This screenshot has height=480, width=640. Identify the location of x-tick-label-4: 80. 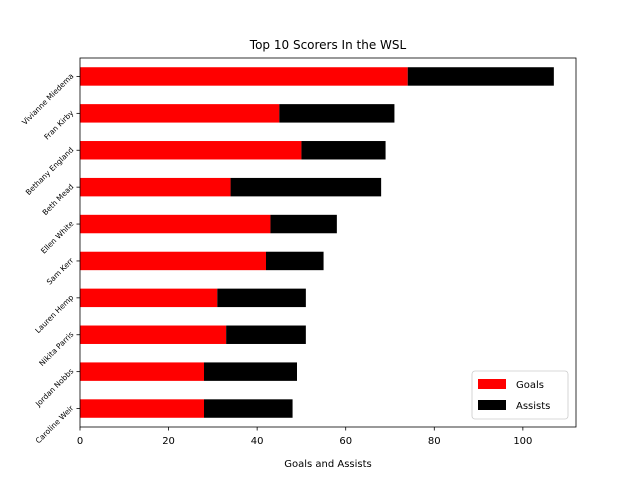
(434, 441).